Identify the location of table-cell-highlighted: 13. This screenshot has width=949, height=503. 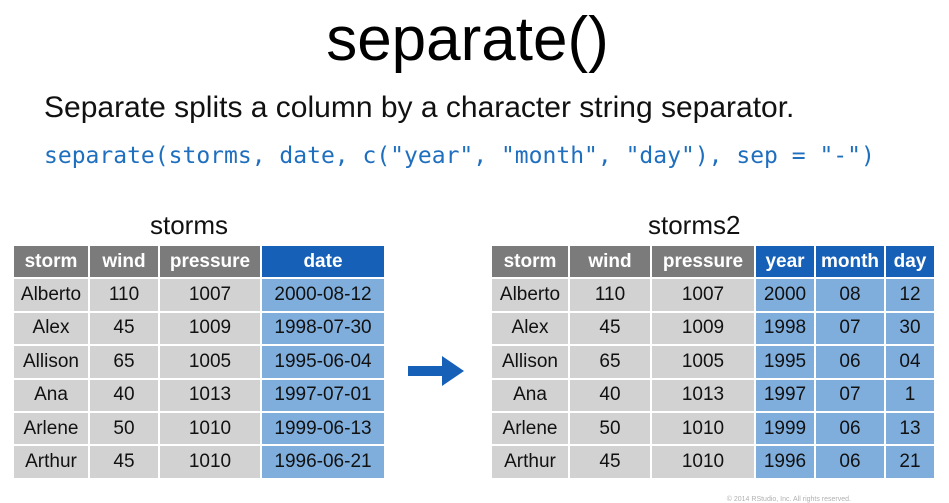
(910, 428).